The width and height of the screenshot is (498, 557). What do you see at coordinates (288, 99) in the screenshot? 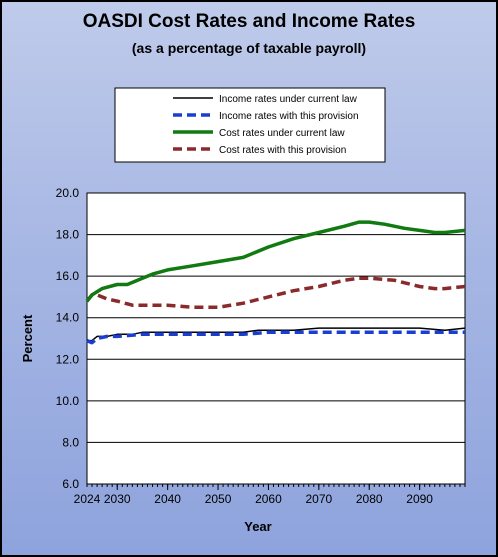
I see `legend-label: Income rates under current law` at bounding box center [288, 99].